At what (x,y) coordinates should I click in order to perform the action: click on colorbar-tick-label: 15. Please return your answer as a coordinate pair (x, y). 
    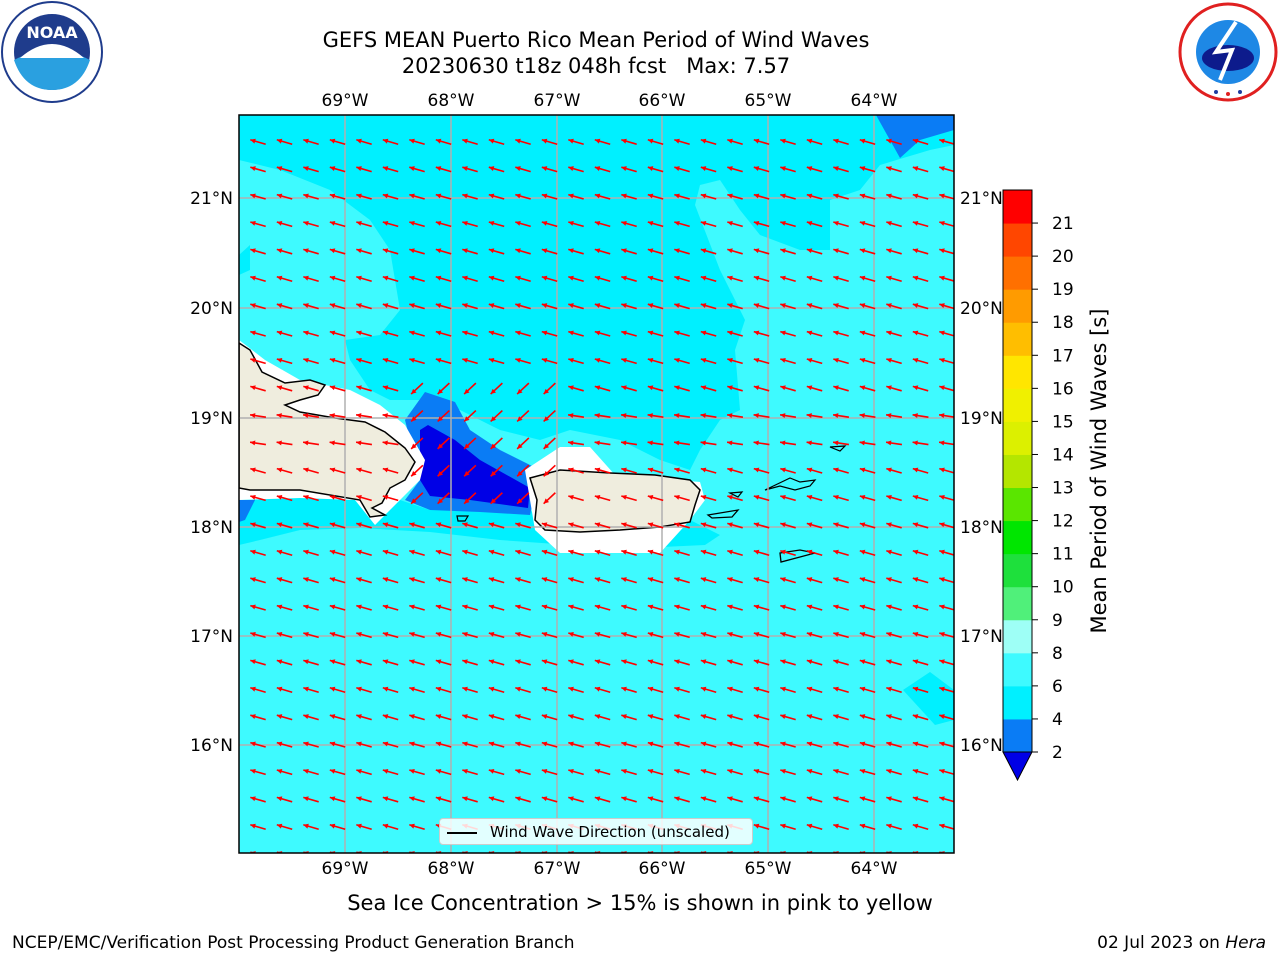
    Looking at the image, I should click on (1063, 422).